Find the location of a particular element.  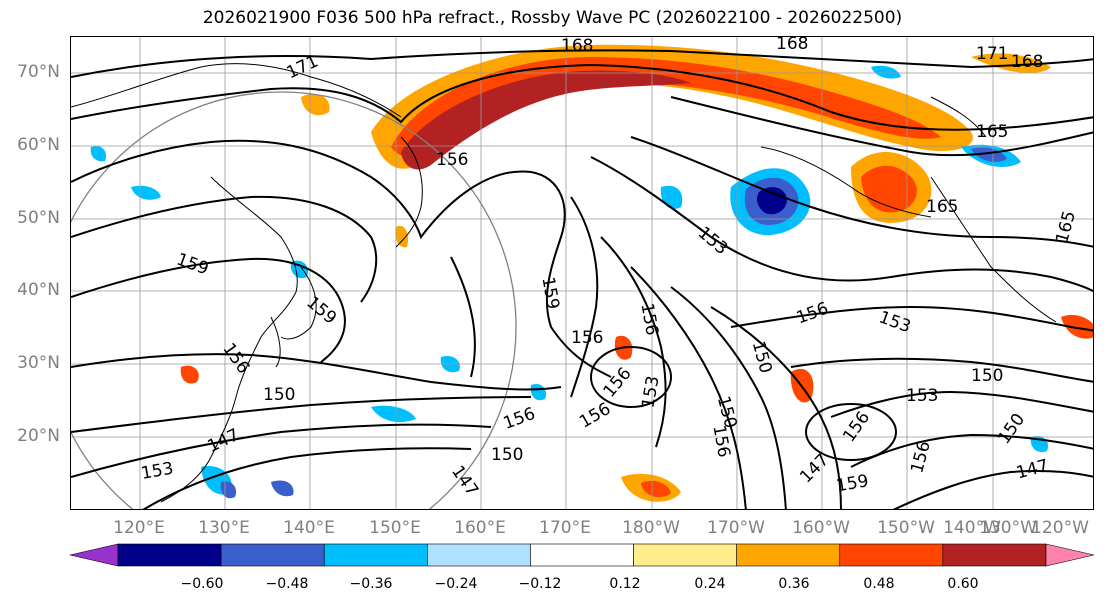

colorbar-tick: 0.48 is located at coordinates (879, 584).